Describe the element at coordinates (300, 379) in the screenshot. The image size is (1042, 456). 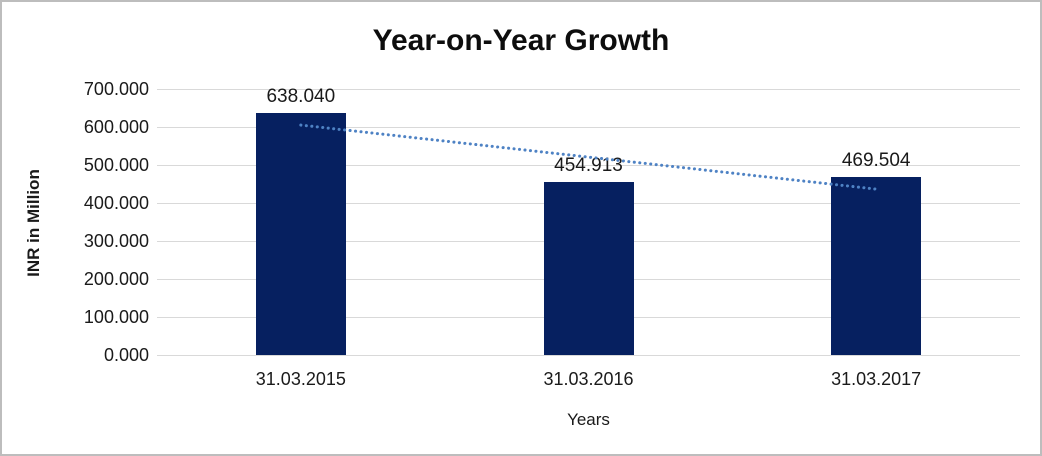
I see `x-tick-label: 31.03.2015` at that location.